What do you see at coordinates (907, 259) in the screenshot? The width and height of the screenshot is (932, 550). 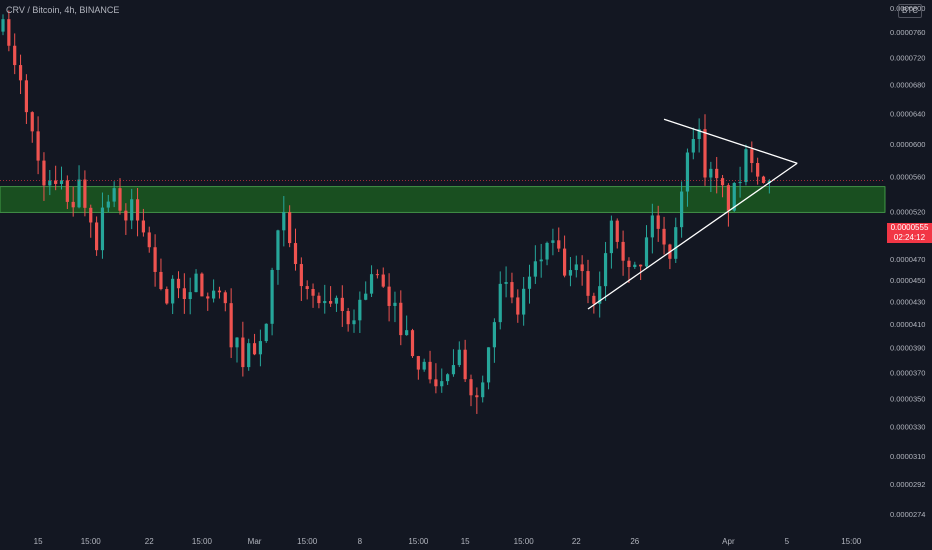 I see `y-tick-label: 0.0000470` at bounding box center [907, 259].